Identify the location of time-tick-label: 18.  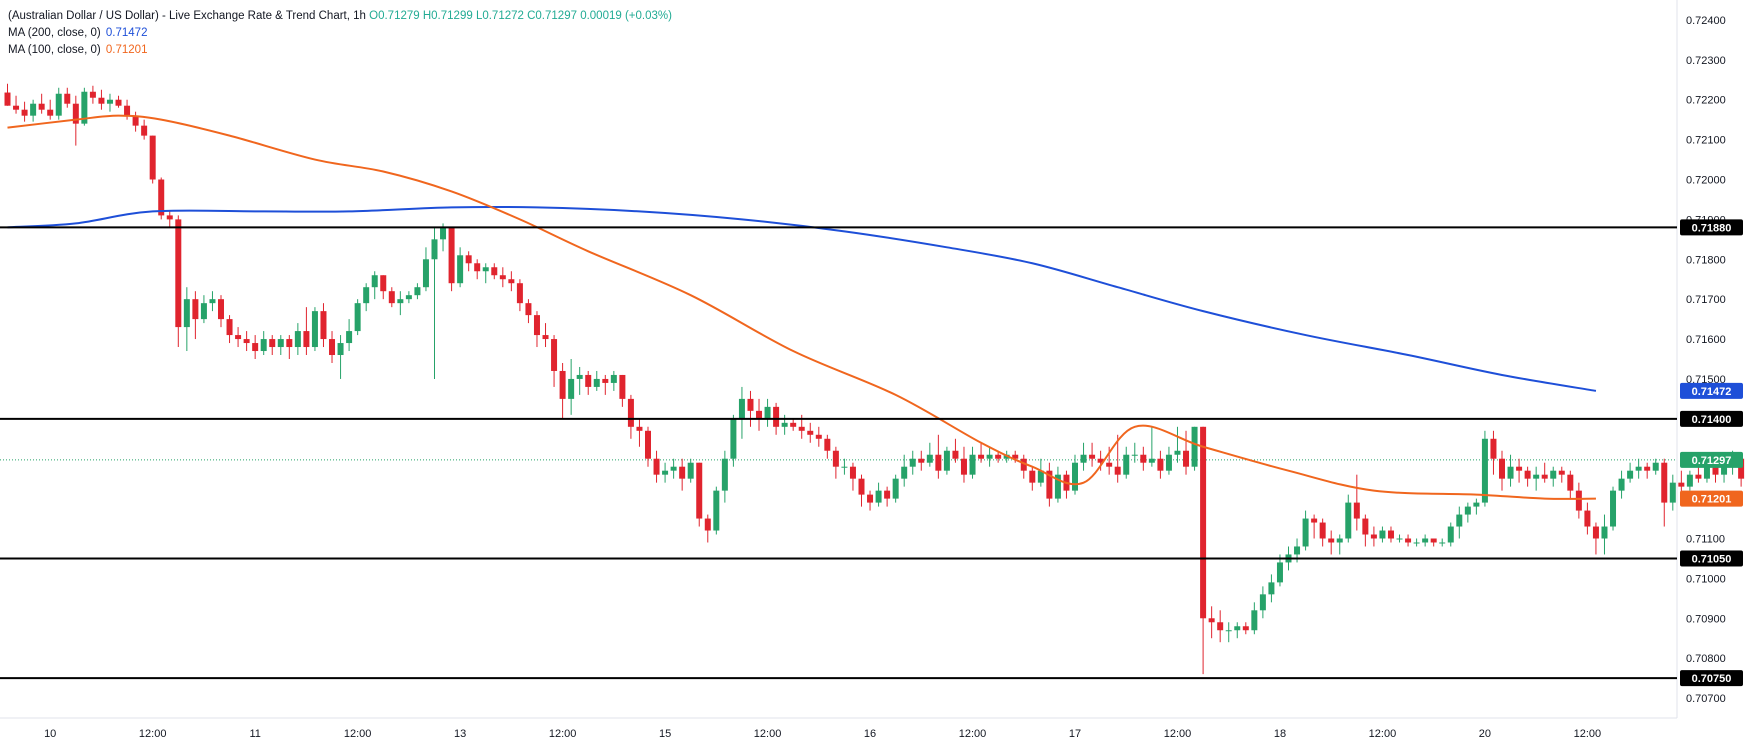
(1280, 734).